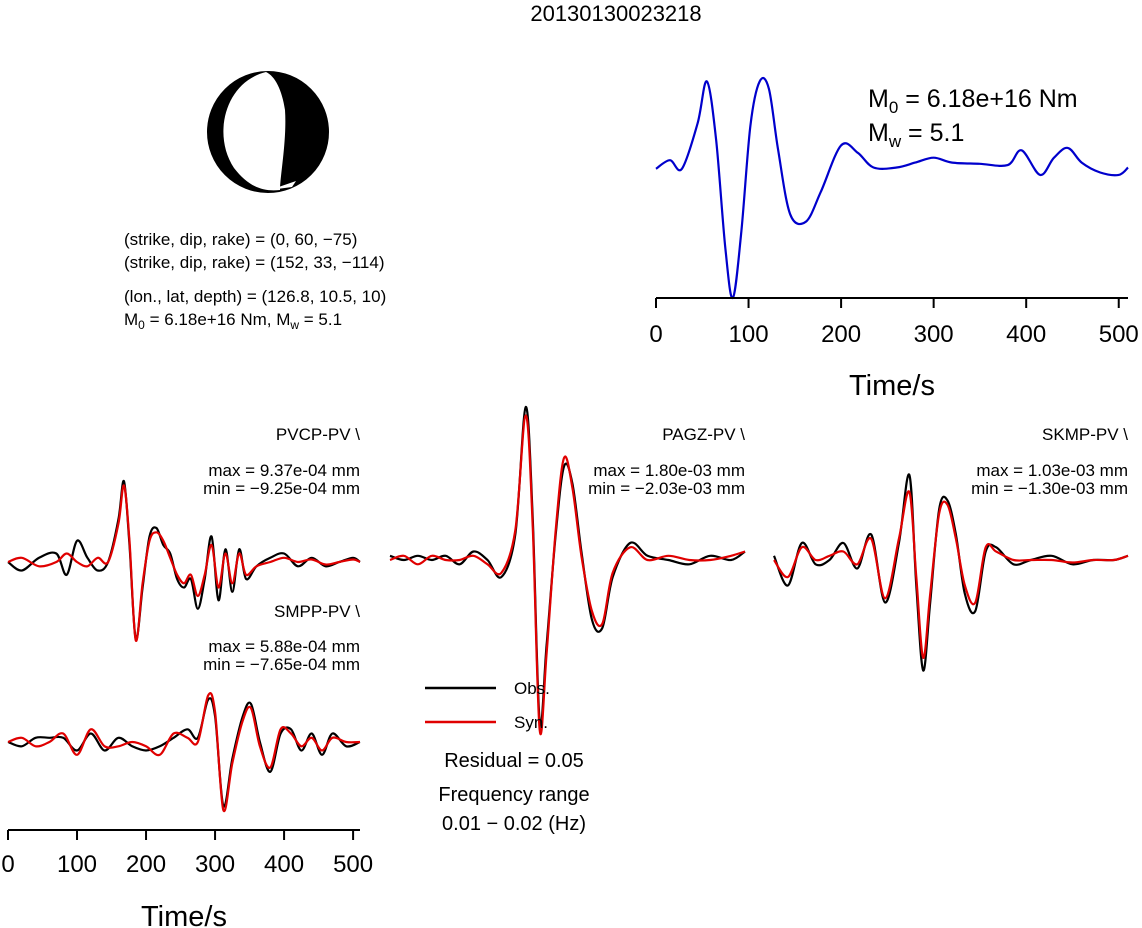 The width and height of the screenshot is (1142, 928). I want to click on station-name: PAGZ-PV \, so click(703, 434).